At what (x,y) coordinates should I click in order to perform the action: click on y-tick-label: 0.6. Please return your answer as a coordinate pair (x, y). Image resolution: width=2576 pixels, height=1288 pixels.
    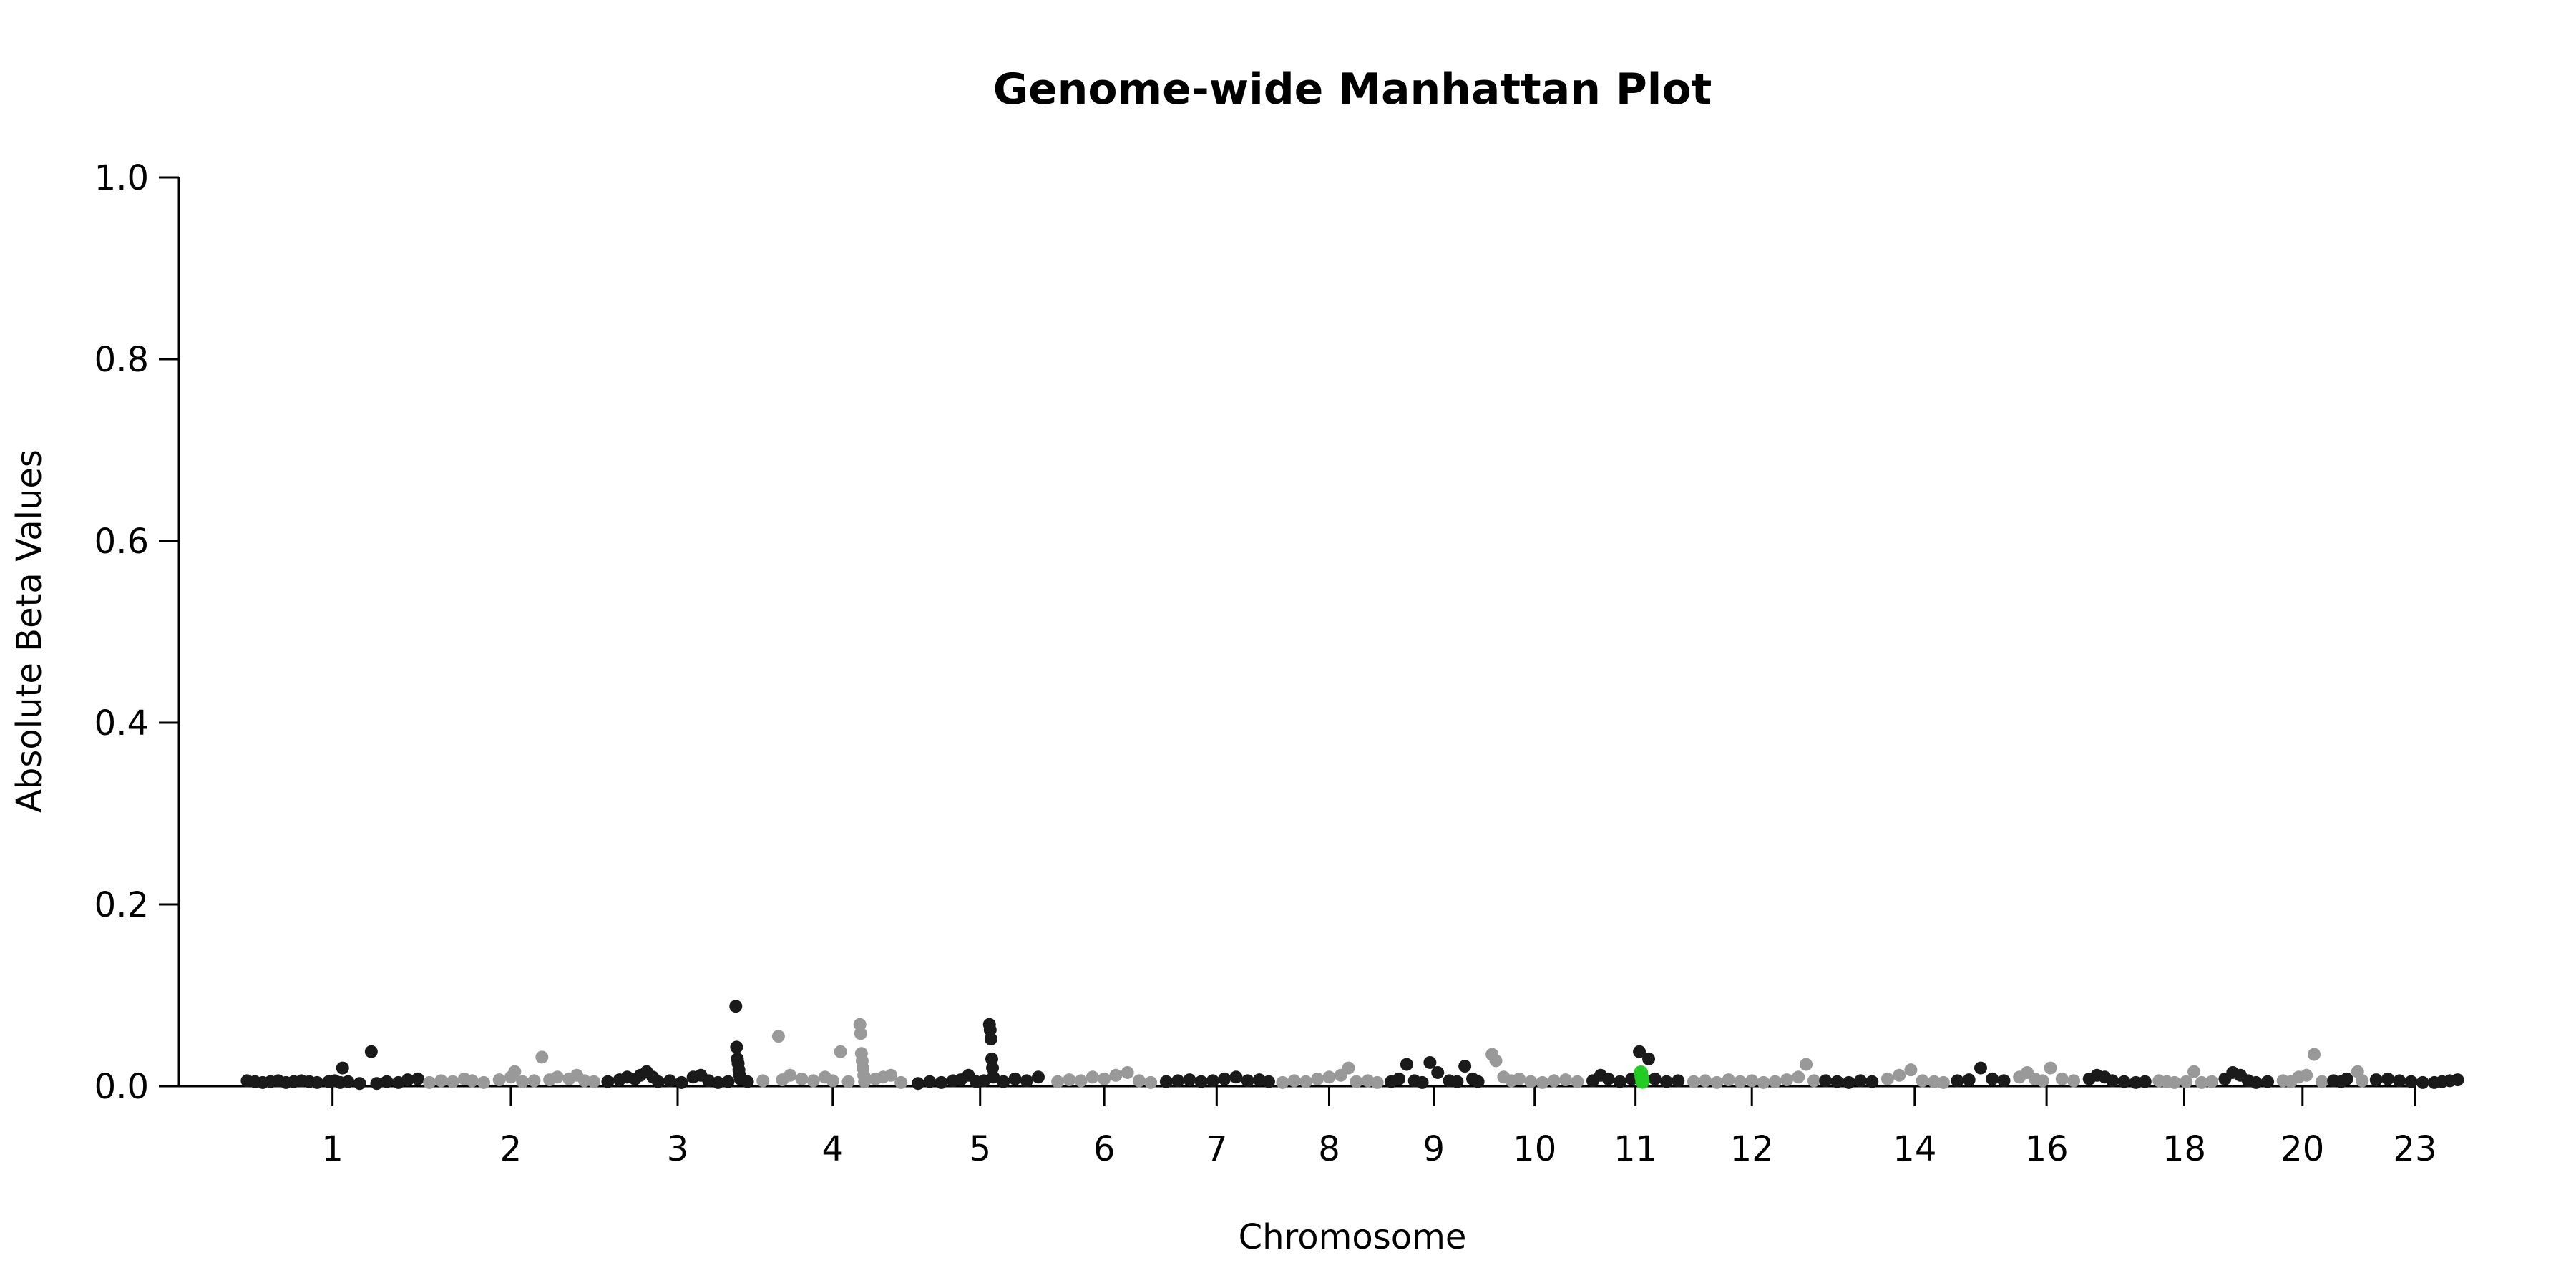
    Looking at the image, I should click on (122, 542).